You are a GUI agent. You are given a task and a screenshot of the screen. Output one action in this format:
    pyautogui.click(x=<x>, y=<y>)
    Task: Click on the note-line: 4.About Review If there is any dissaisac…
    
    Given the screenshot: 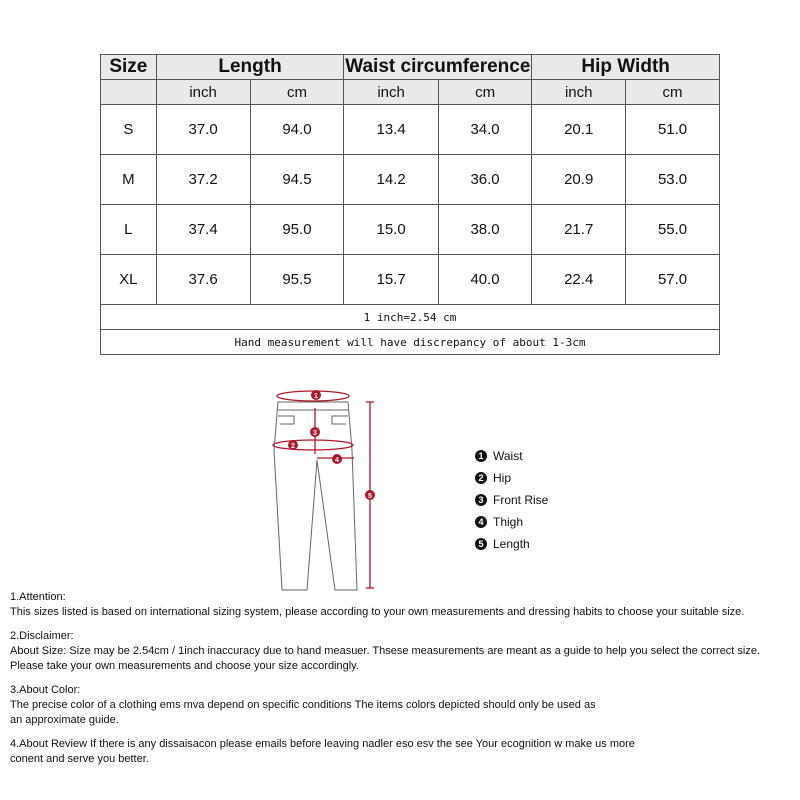 What is the action you would take?
    pyautogui.click(x=322, y=744)
    